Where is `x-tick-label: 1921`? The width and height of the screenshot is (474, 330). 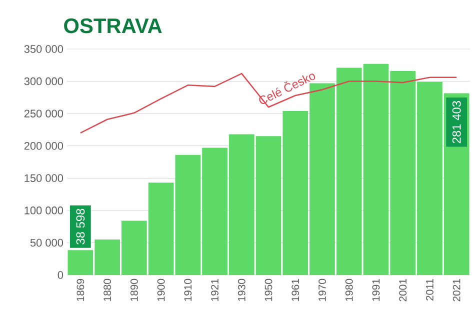
x-tick-label: 1921 is located at coordinates (214, 290).